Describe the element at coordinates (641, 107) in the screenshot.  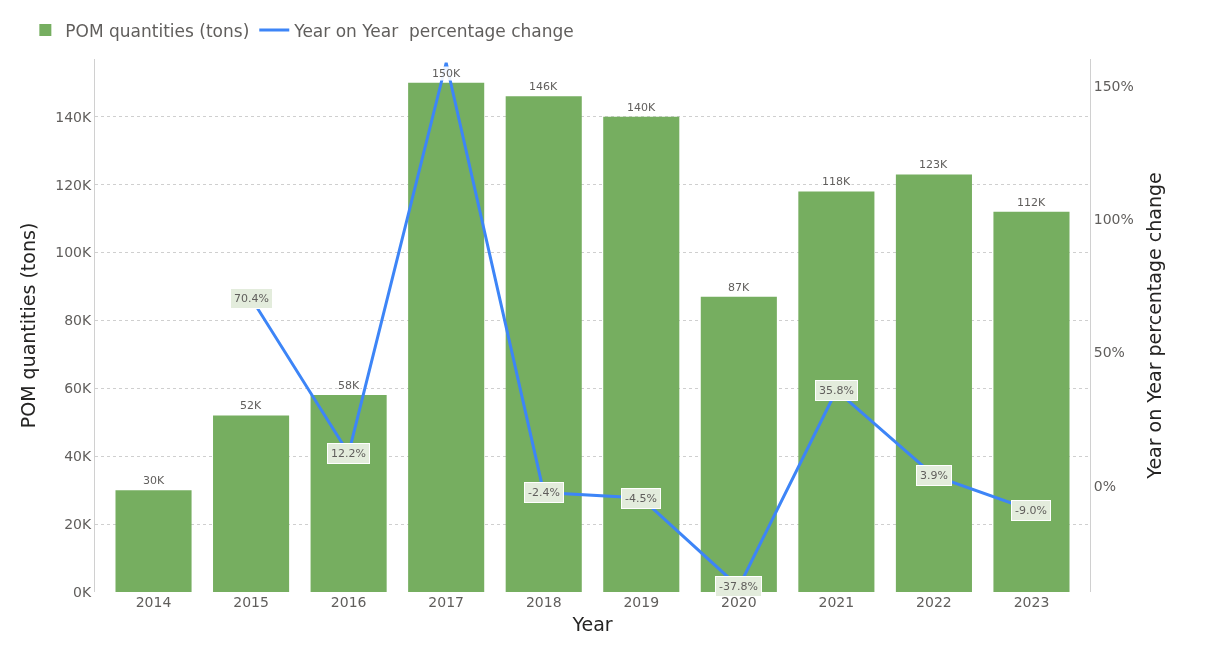
I see `data-label: 140K` at that location.